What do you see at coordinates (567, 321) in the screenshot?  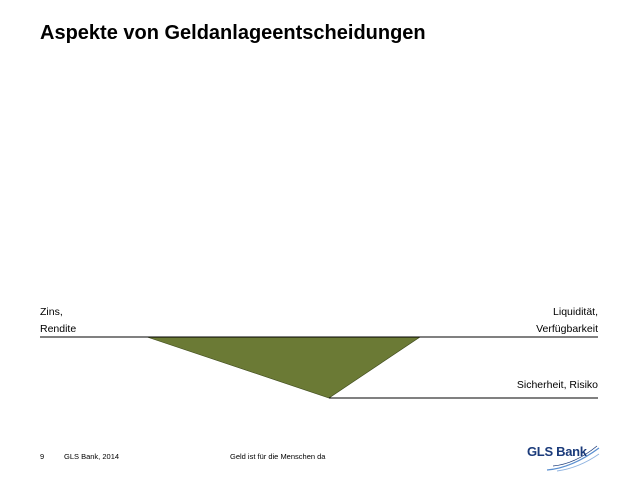 I see `label-liquiditaet-verfuegbarkeit: Liquidität, Verfügbarkeit` at bounding box center [567, 321].